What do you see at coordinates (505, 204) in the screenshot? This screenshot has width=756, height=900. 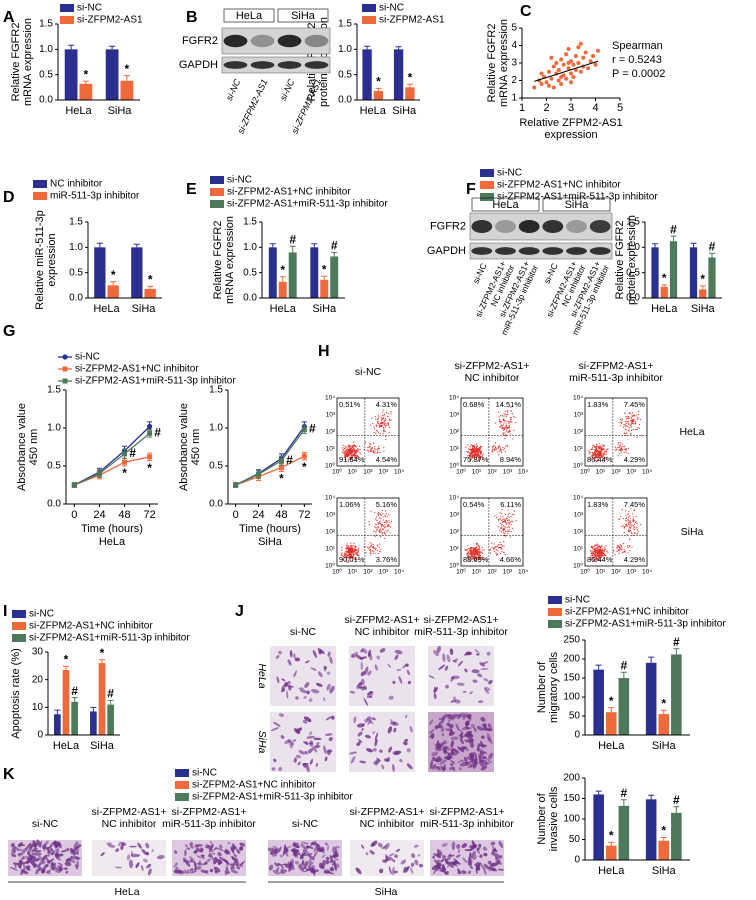 I see `group-frame` at bounding box center [505, 204].